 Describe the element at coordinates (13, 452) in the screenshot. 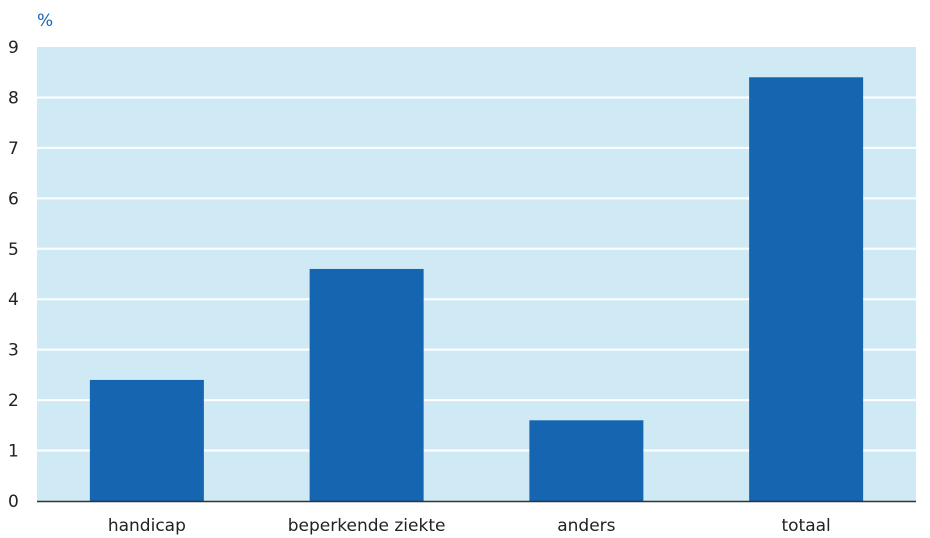

I see `y-tick-label: 1` at that location.